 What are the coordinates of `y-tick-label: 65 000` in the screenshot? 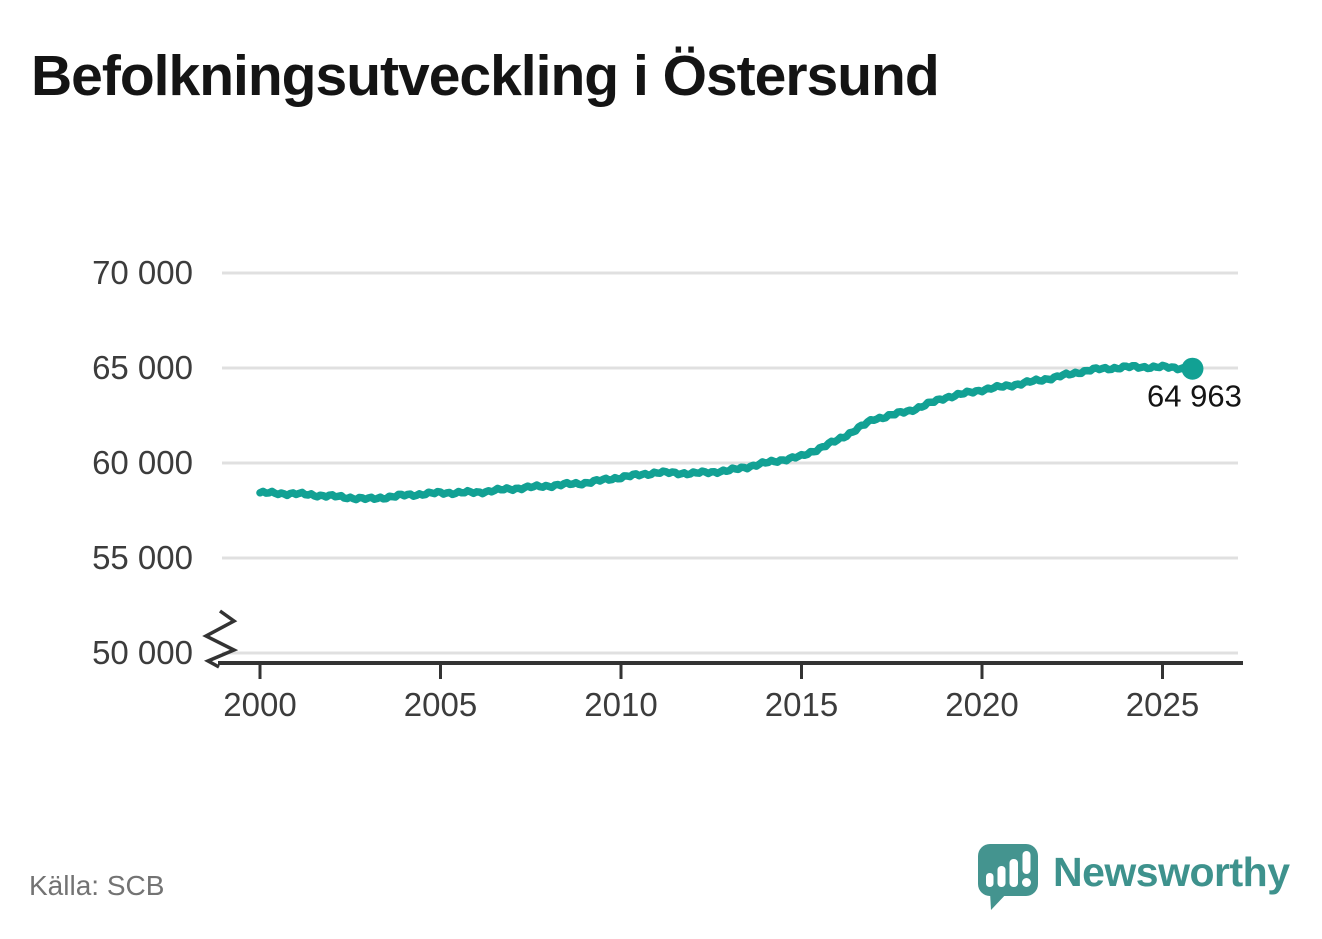 It's located at (142, 367).